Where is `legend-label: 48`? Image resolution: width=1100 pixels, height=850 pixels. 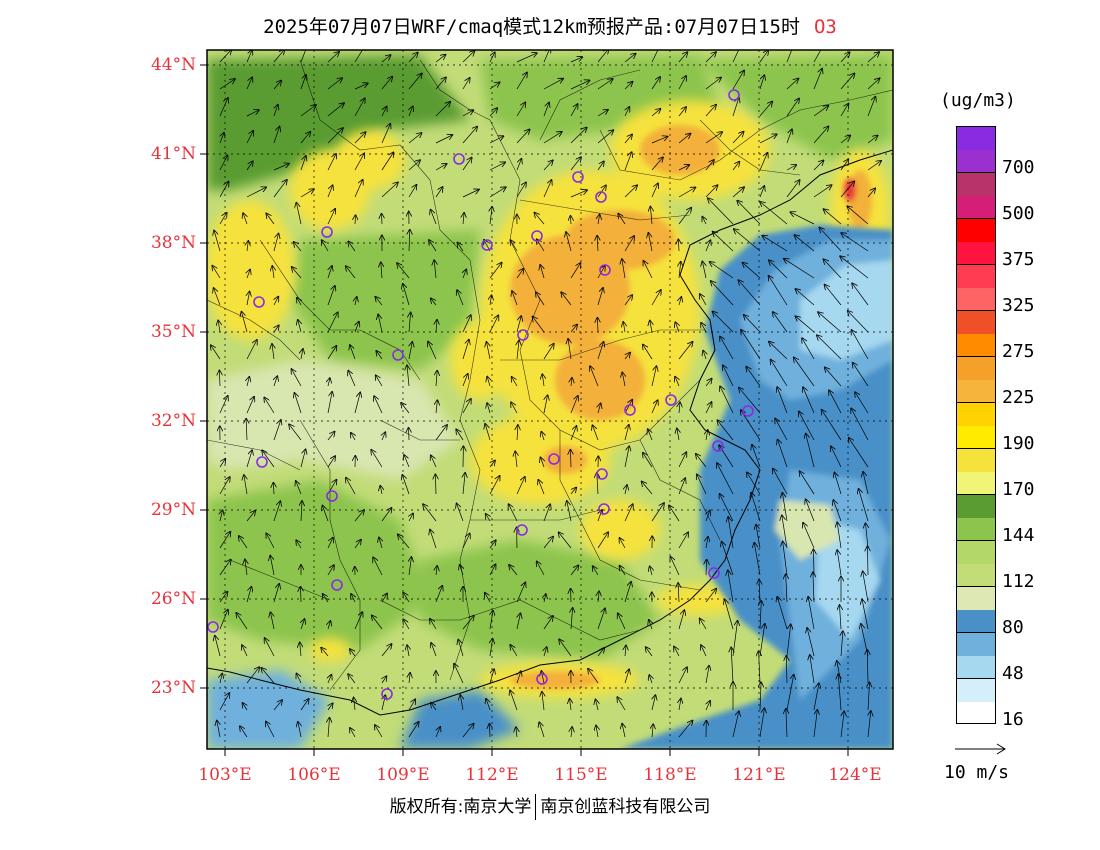 legend-label: 48 is located at coordinates (1013, 673).